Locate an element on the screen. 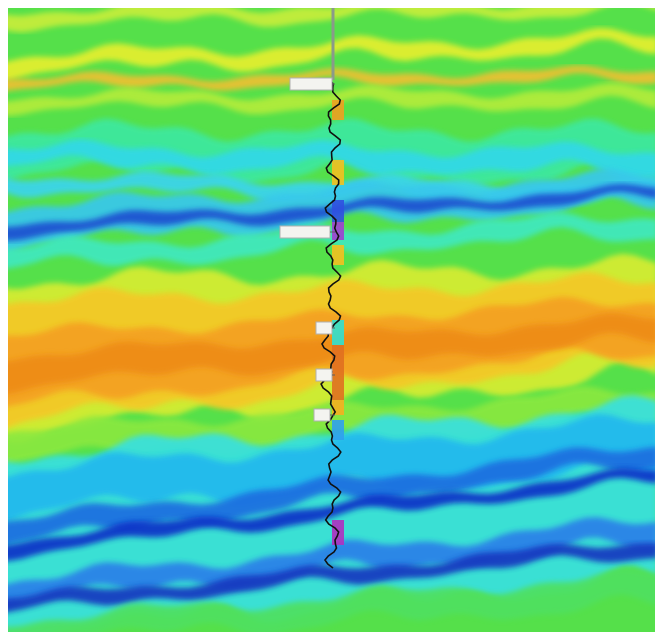 This screenshot has width=661, height=638. log-trace is located at coordinates (331, 324).